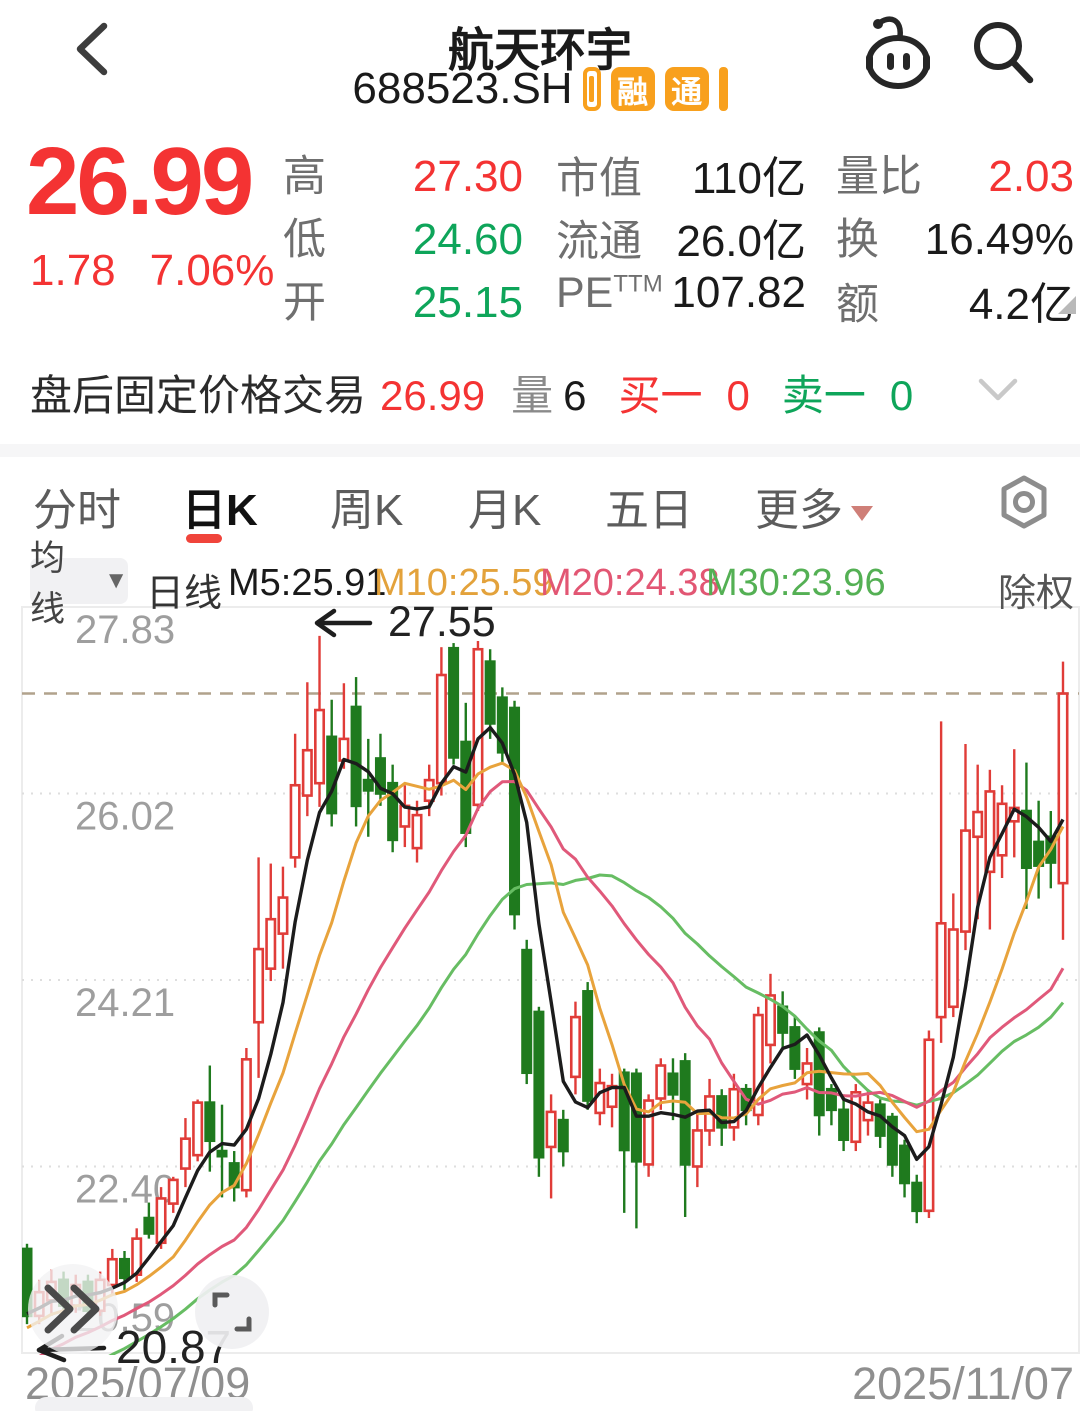  What do you see at coordinates (304, 177) in the screenshot?
I see `stat-label: 高` at bounding box center [304, 177].